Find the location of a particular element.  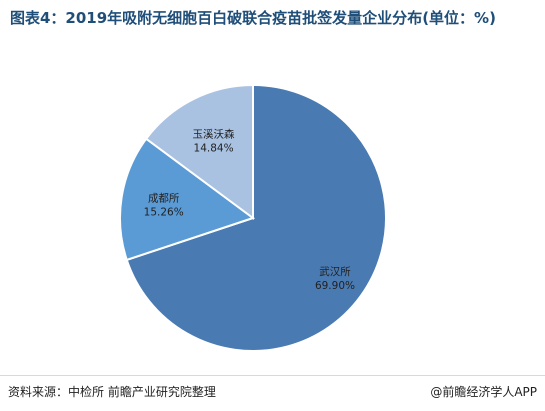

footer-divider is located at coordinates (272, 375).